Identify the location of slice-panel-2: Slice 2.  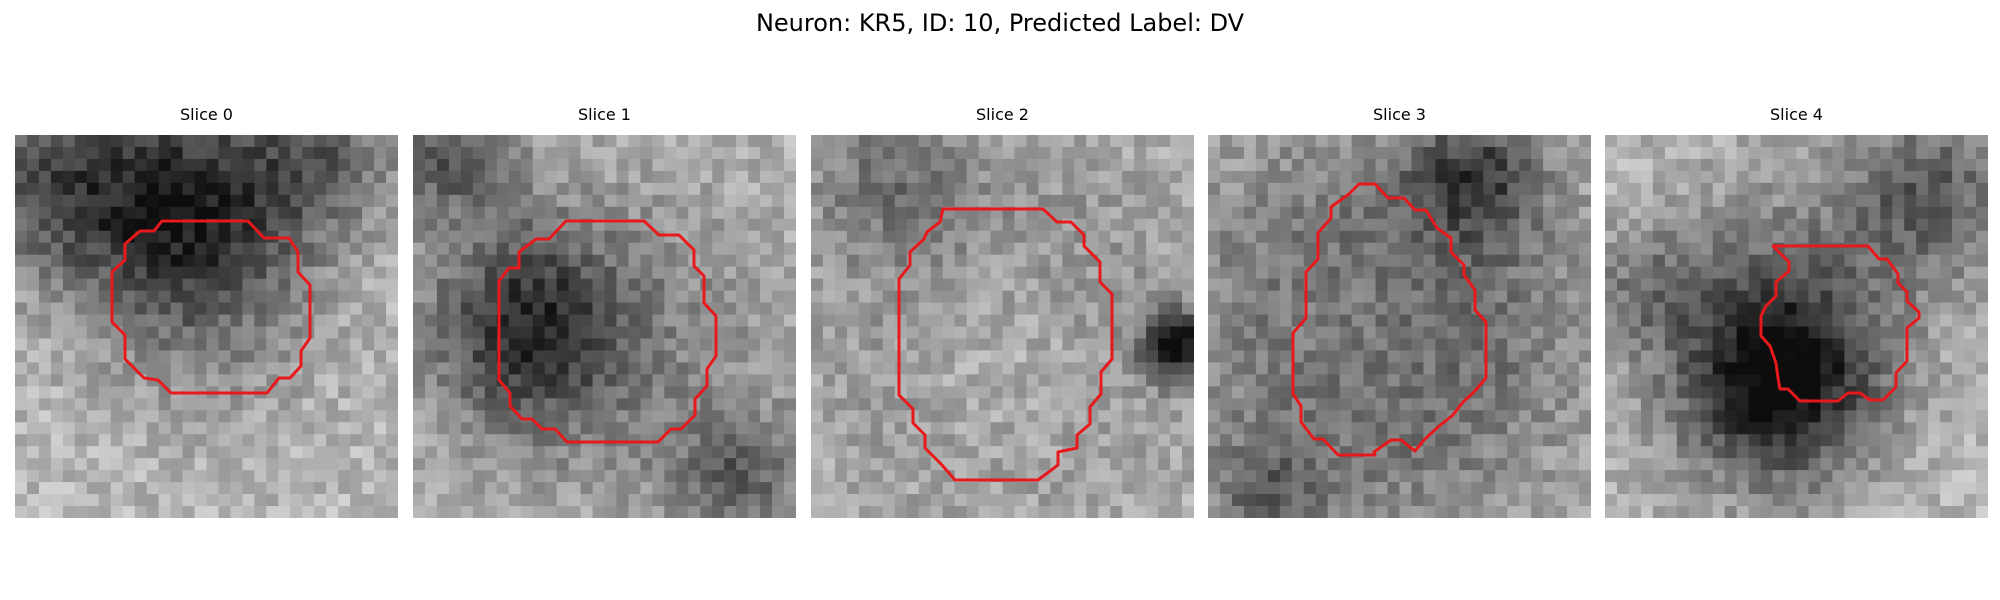
(1002, 317).